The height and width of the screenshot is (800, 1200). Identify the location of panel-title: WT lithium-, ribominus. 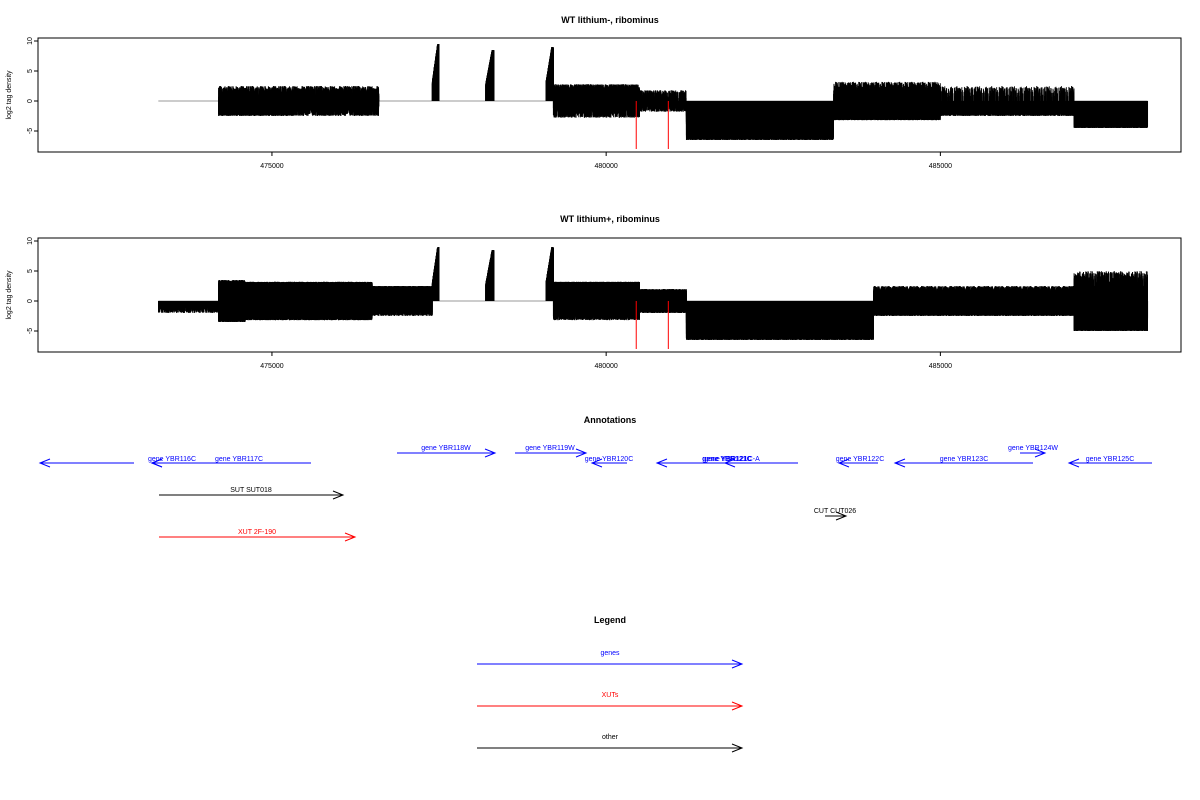
(610, 20).